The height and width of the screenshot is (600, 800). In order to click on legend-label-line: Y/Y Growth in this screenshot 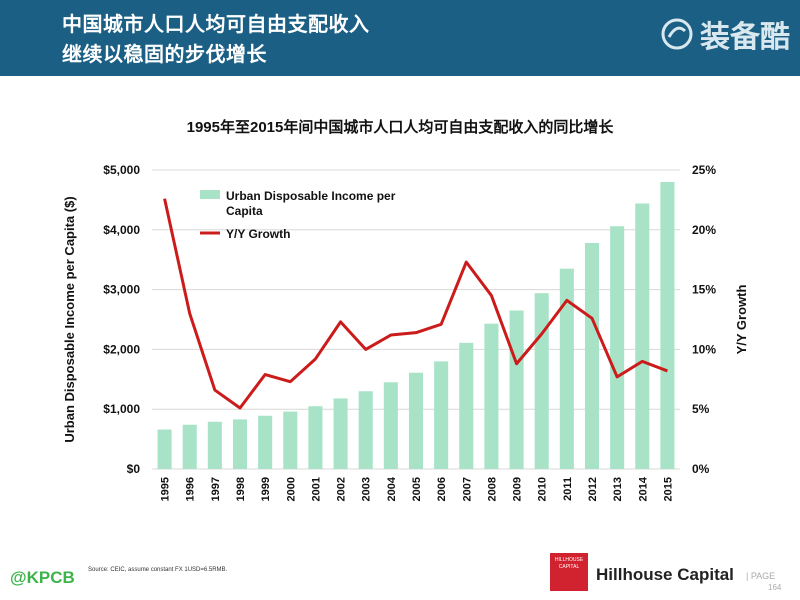, I will do `click(258, 234)`.